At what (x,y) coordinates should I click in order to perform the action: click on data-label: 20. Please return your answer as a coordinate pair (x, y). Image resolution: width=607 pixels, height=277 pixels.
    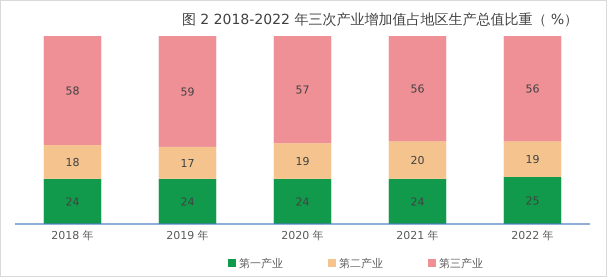
    Looking at the image, I should click on (417, 161).